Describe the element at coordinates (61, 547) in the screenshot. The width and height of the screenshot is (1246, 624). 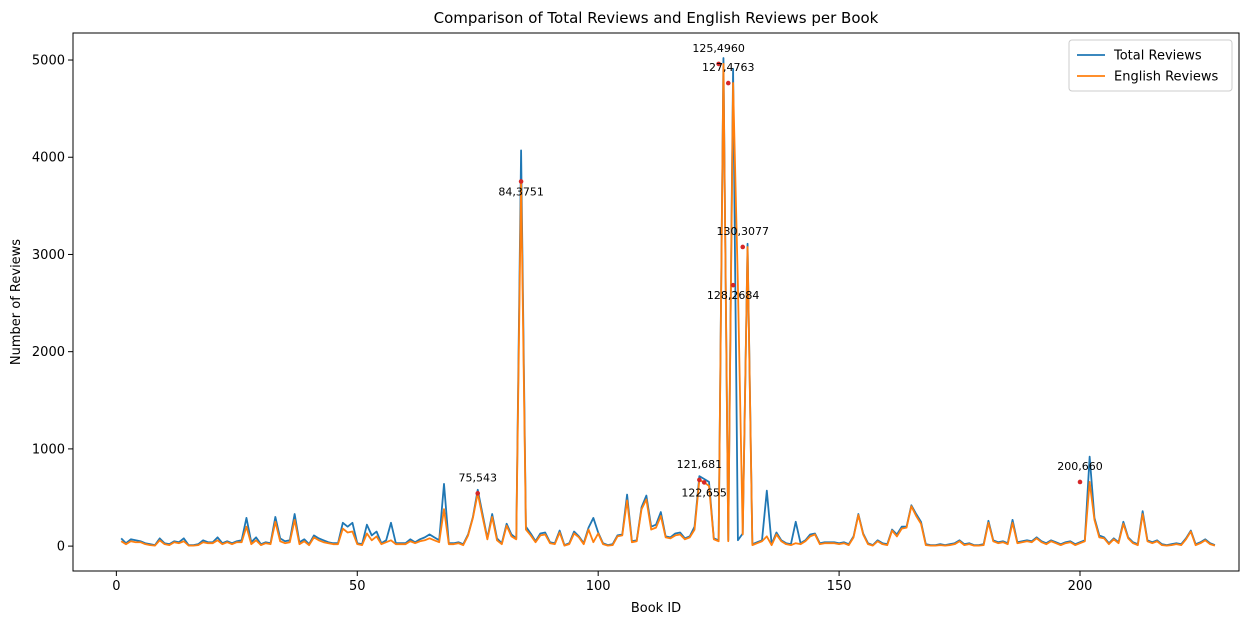
I see `y-tick-label: 0` at that location.